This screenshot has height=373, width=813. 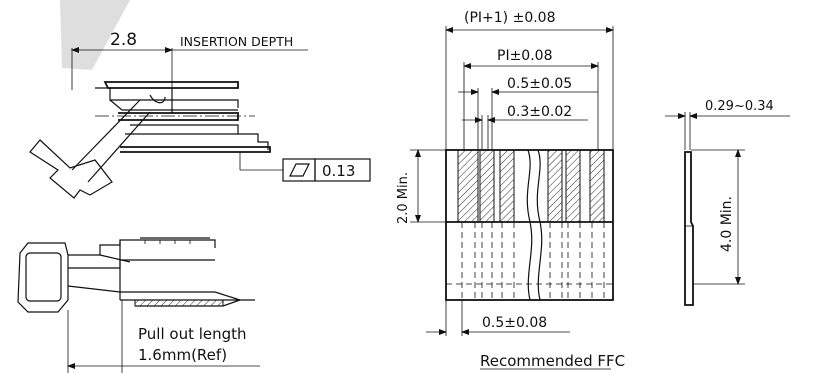 What do you see at coordinates (182, 355) in the screenshot?
I see `pull-out-length-value: 1.6mm(Ref)` at bounding box center [182, 355].